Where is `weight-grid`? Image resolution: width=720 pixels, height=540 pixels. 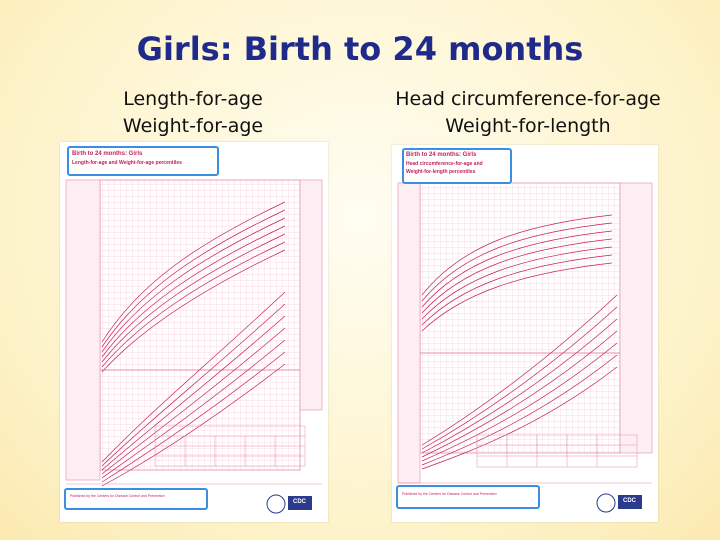 weight-grid is located at coordinates (200, 420).